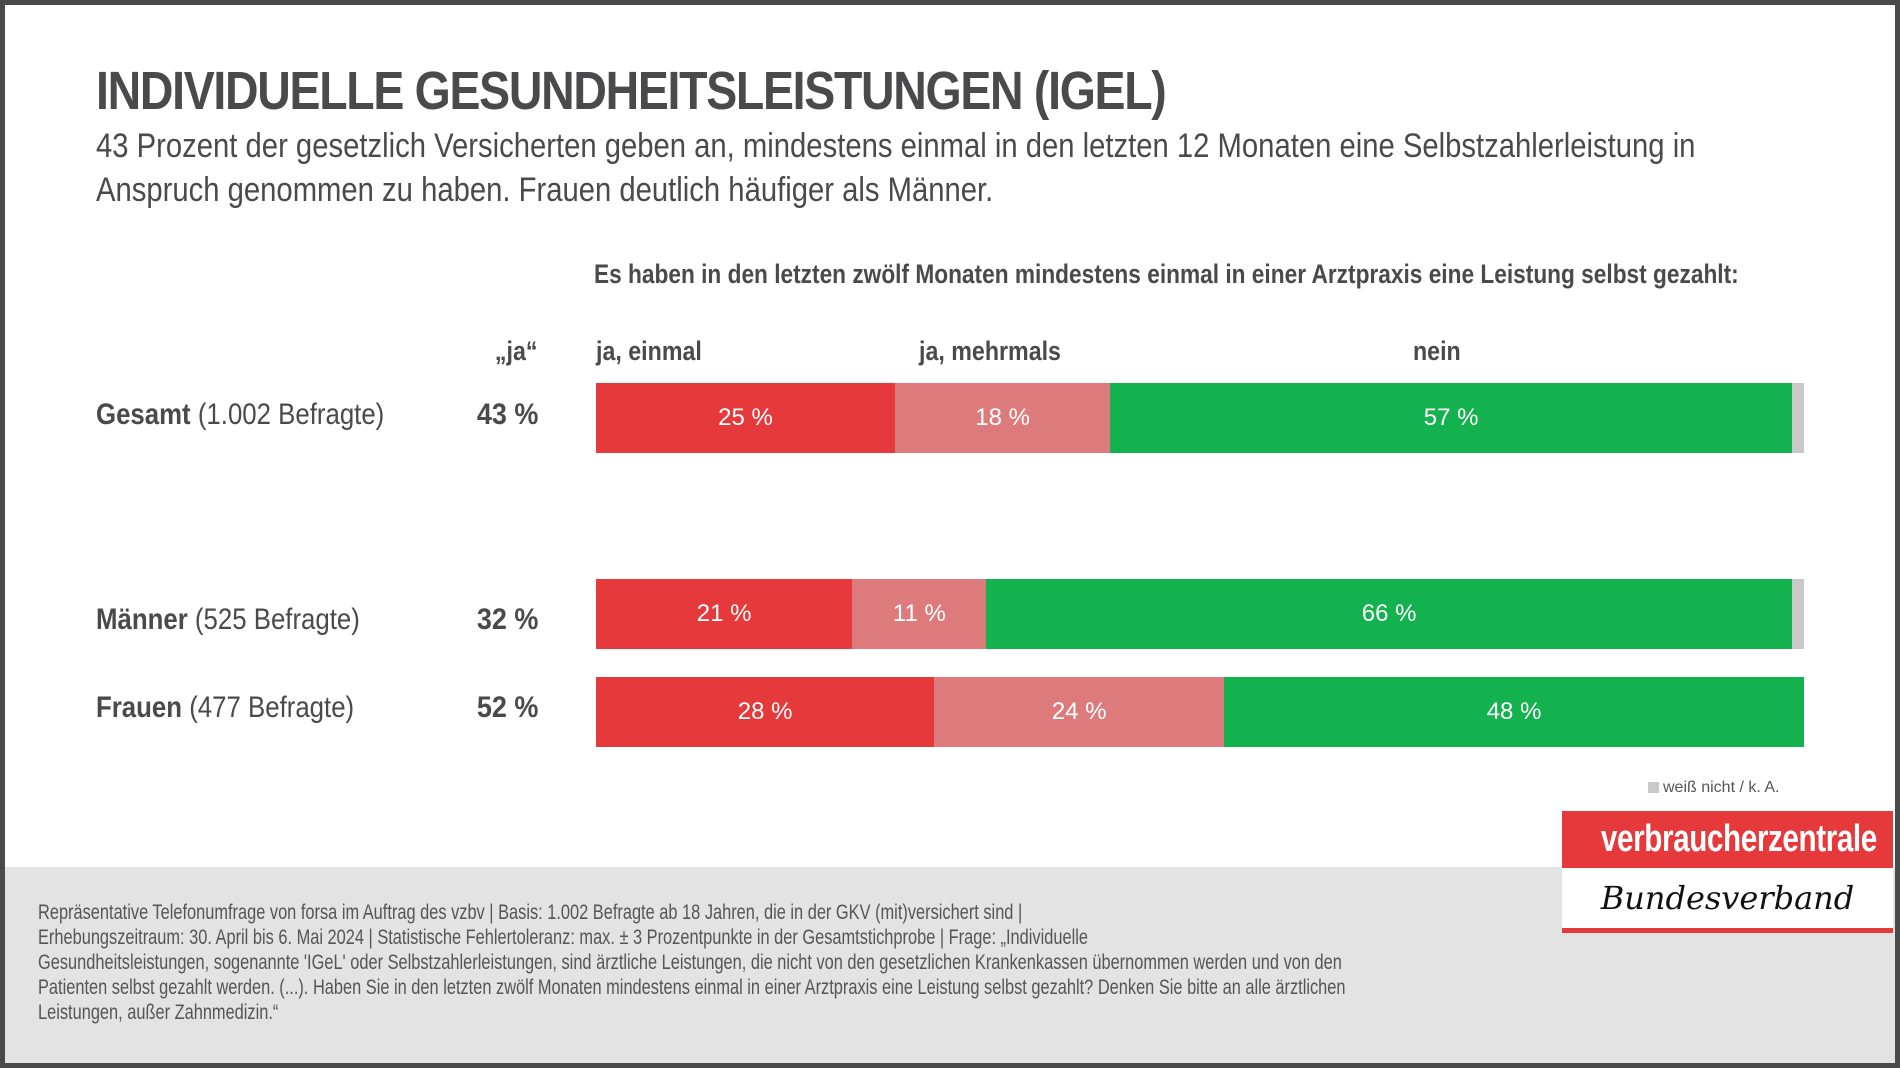 This screenshot has width=1900, height=1068. I want to click on row-label-maenner: Männer (525 Befragte), so click(228, 620).